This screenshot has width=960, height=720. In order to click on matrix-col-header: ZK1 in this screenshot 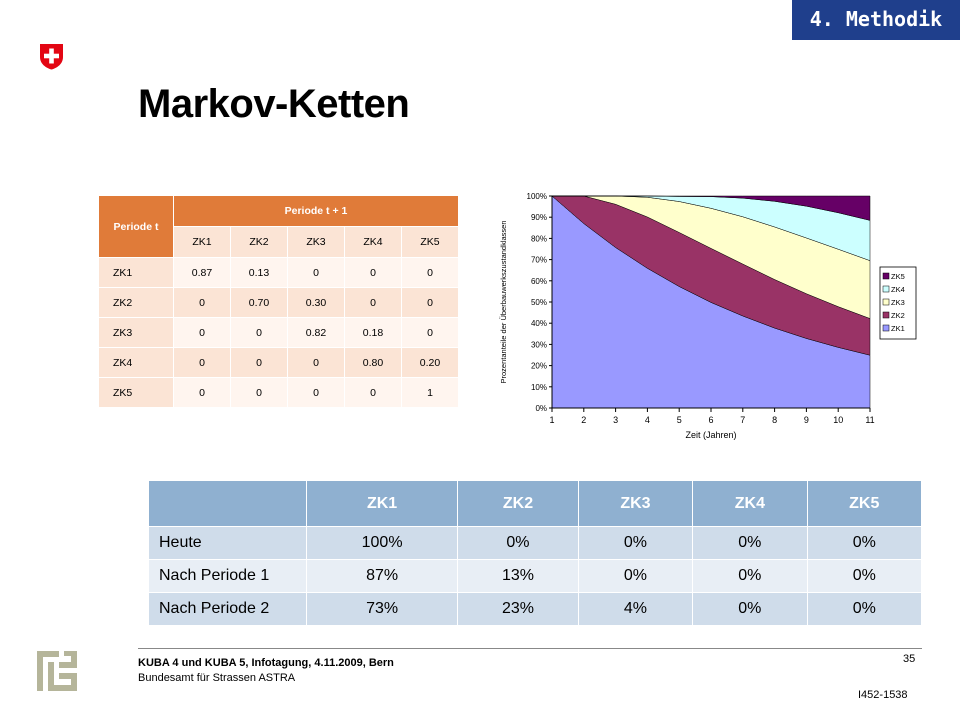, I will do `click(202, 242)`.